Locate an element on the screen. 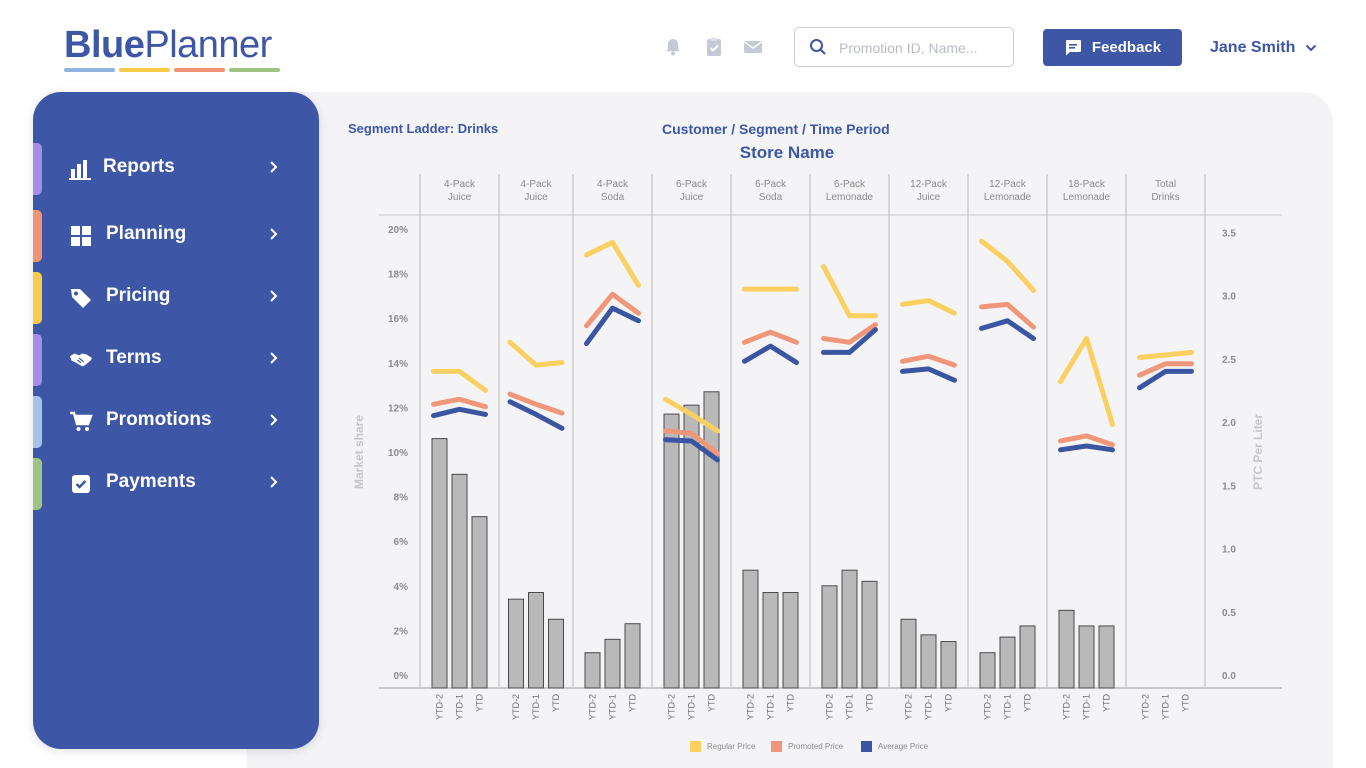 This screenshot has height=768, width=1366. user-menu: Jane Smith is located at coordinates (1263, 48).